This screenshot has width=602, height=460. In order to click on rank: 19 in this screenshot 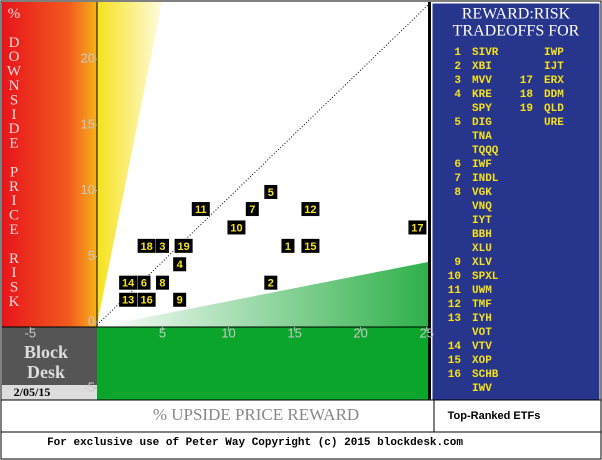, I will do `click(526, 109)`.